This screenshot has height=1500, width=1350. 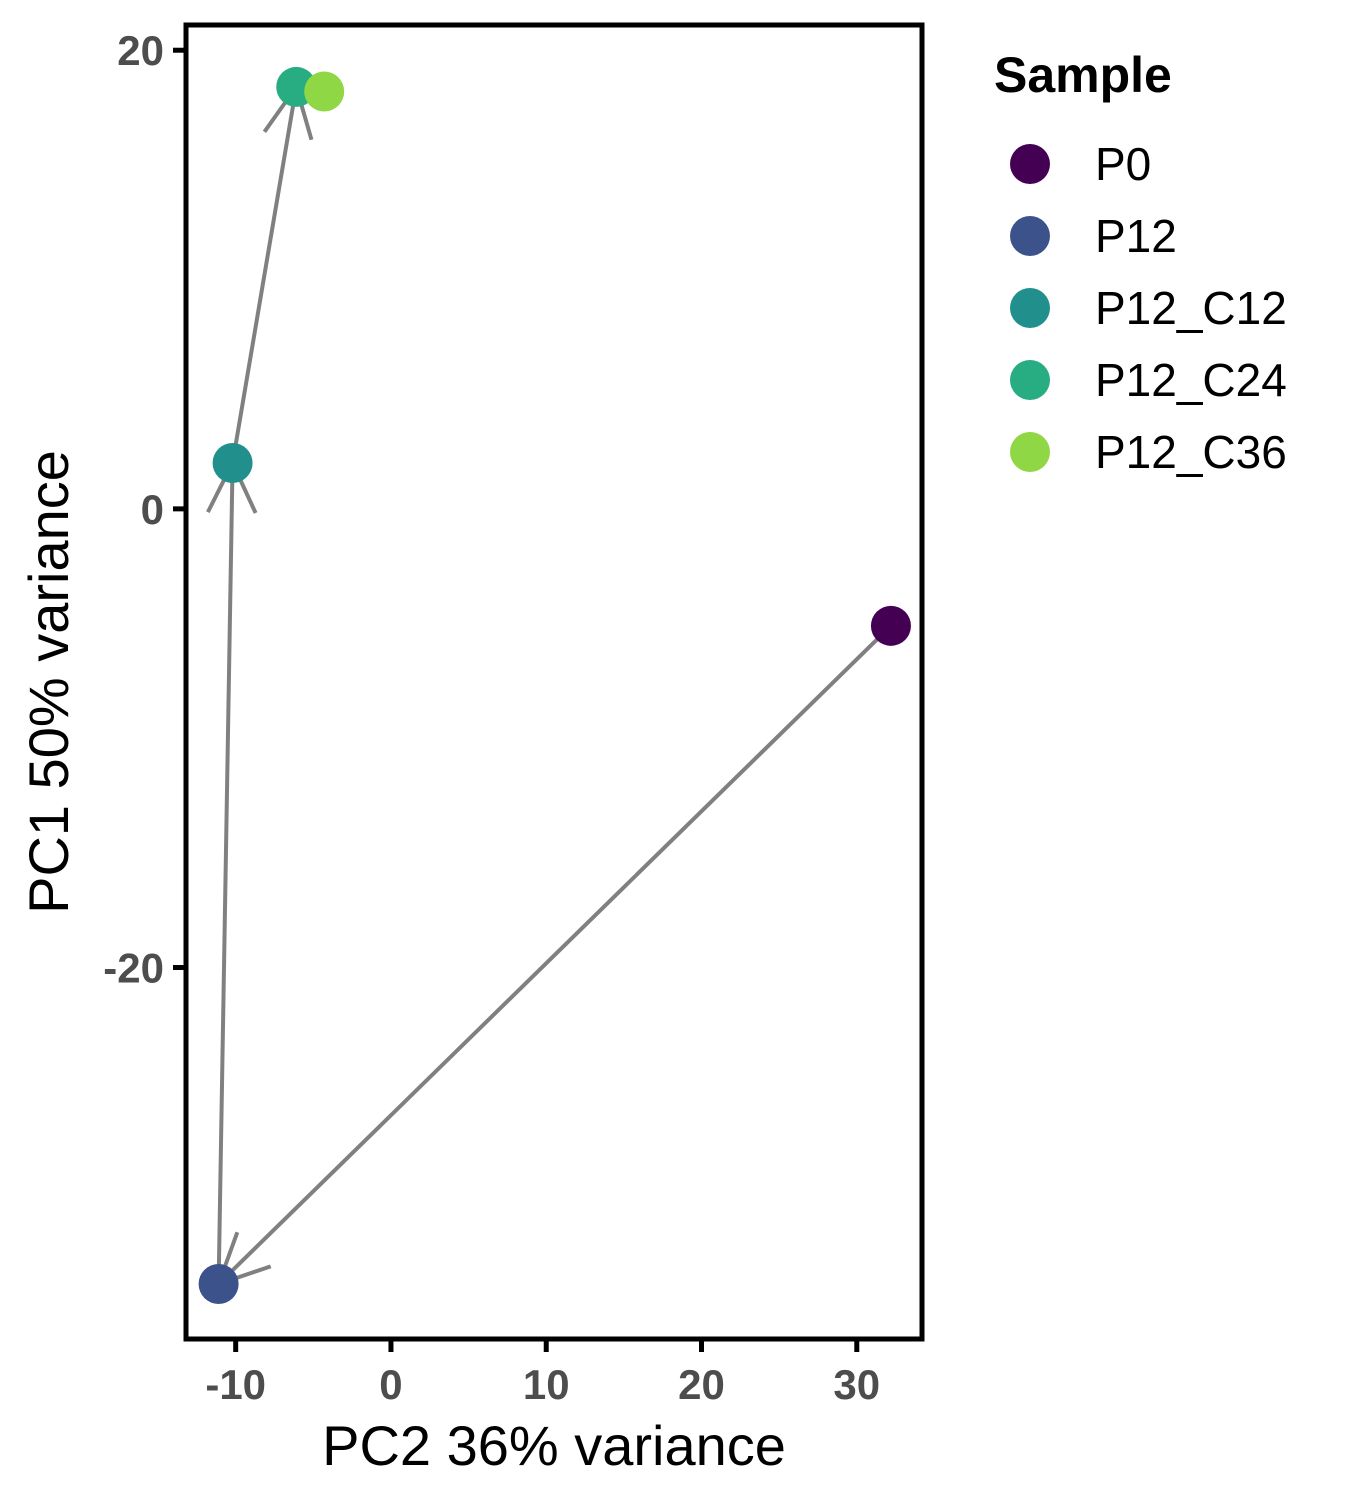 I want to click on legend-key-P12_C12, so click(x=1030, y=308).